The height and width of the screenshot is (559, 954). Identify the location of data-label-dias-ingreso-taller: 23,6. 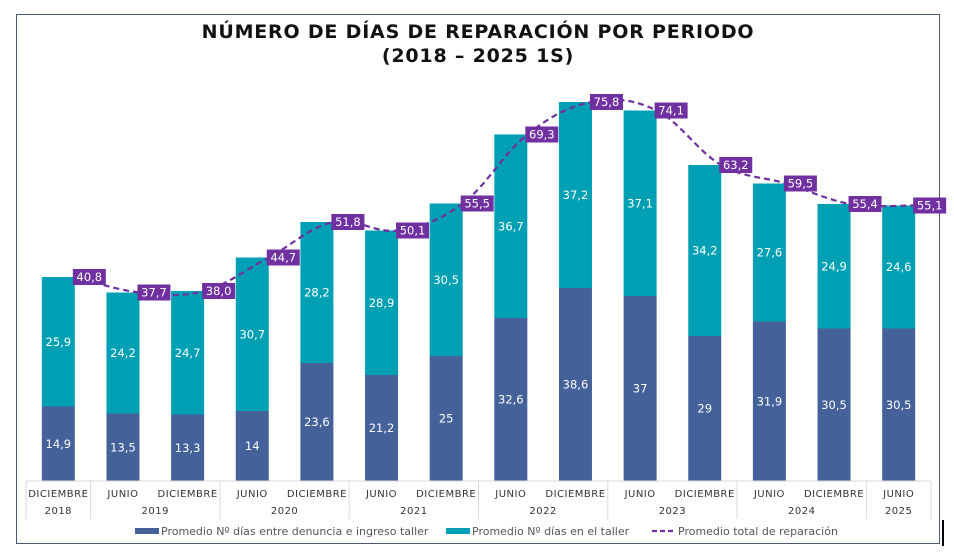
(317, 422).